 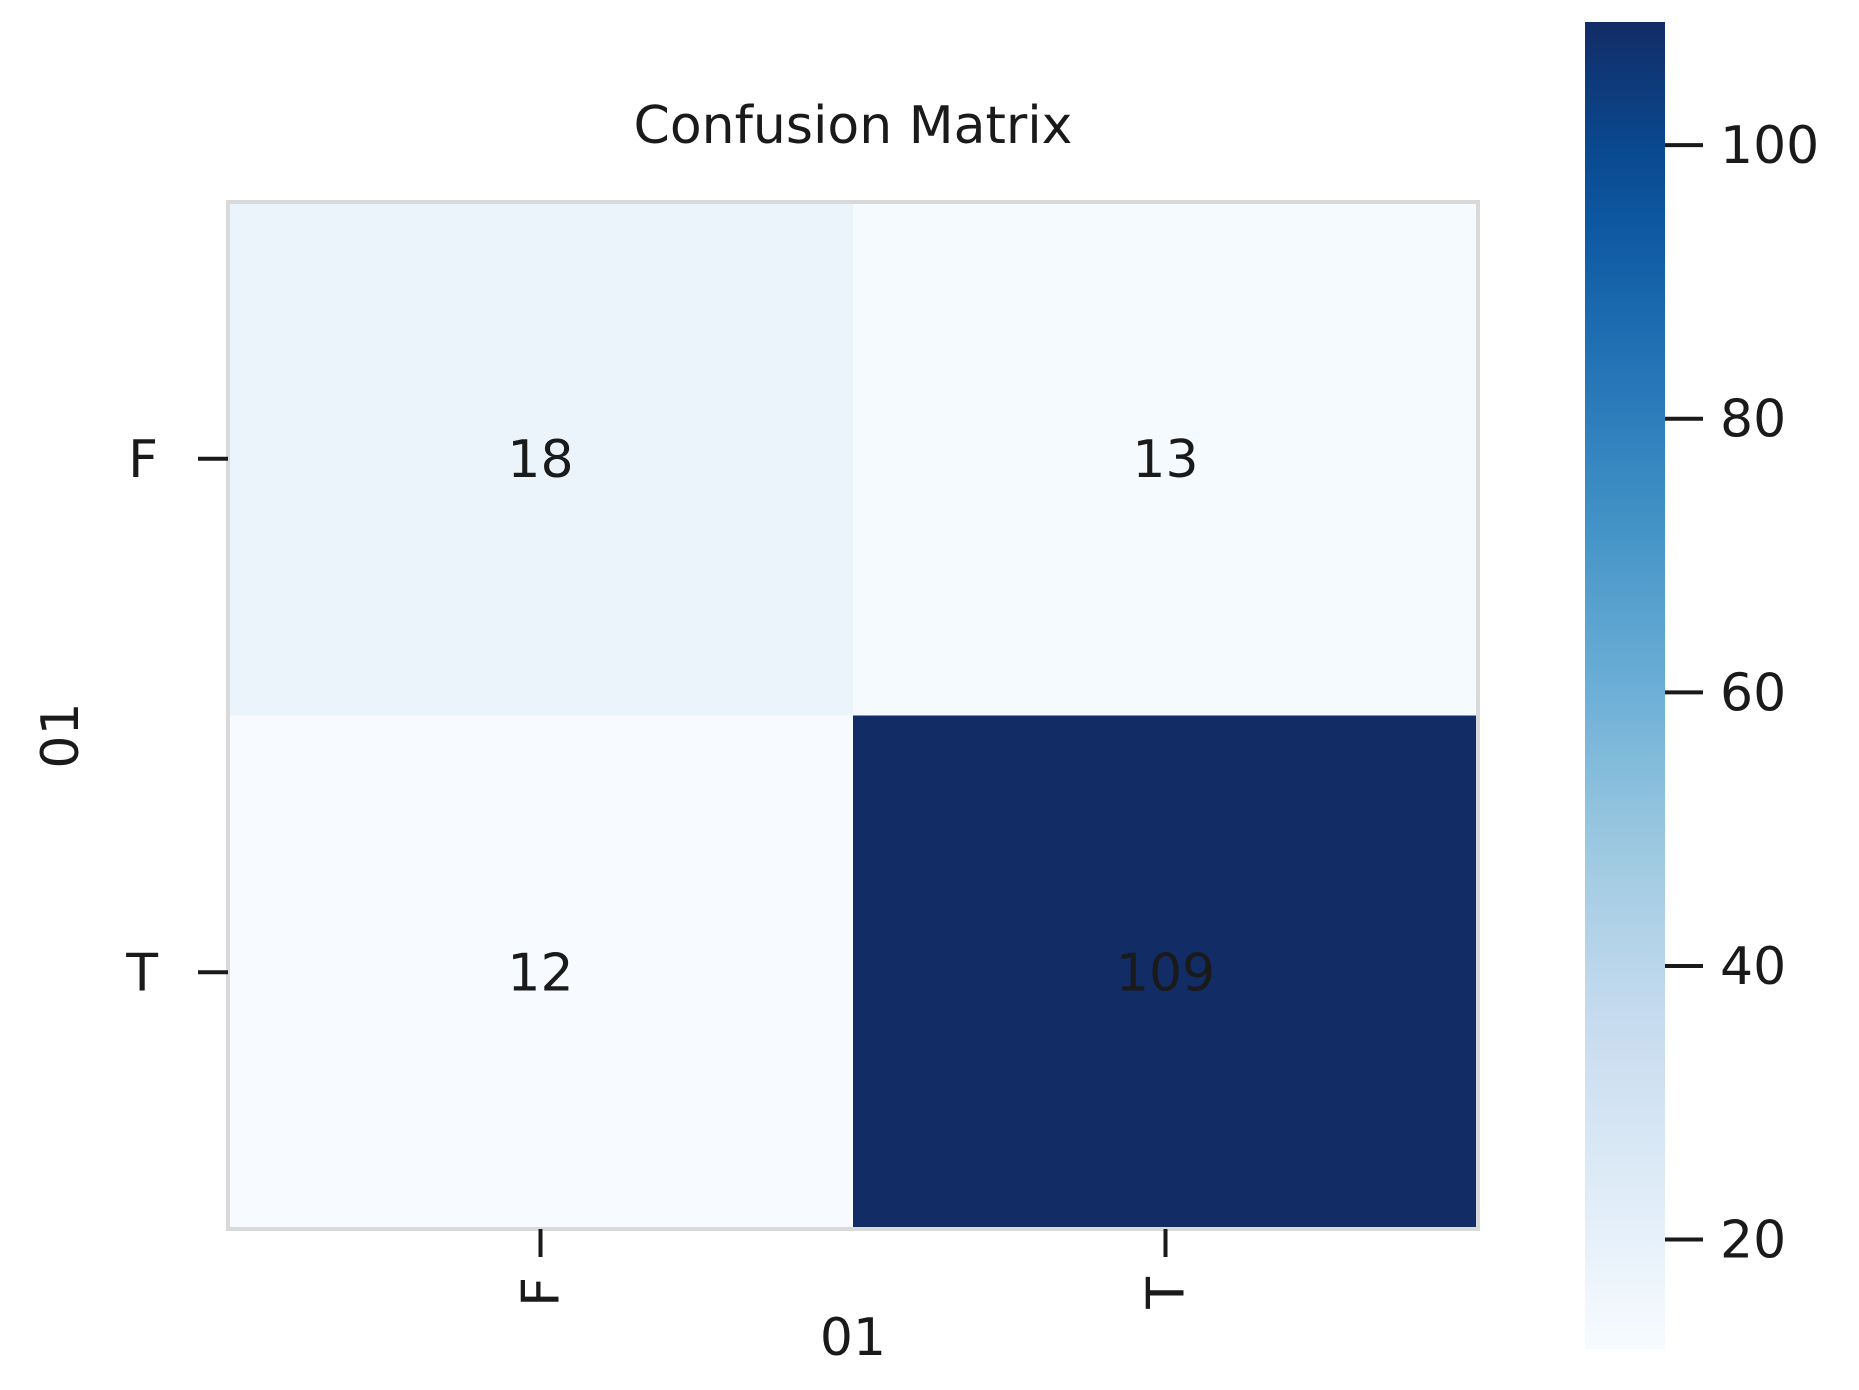 I want to click on colorbar-tick-label: 100, so click(x=1769, y=146).